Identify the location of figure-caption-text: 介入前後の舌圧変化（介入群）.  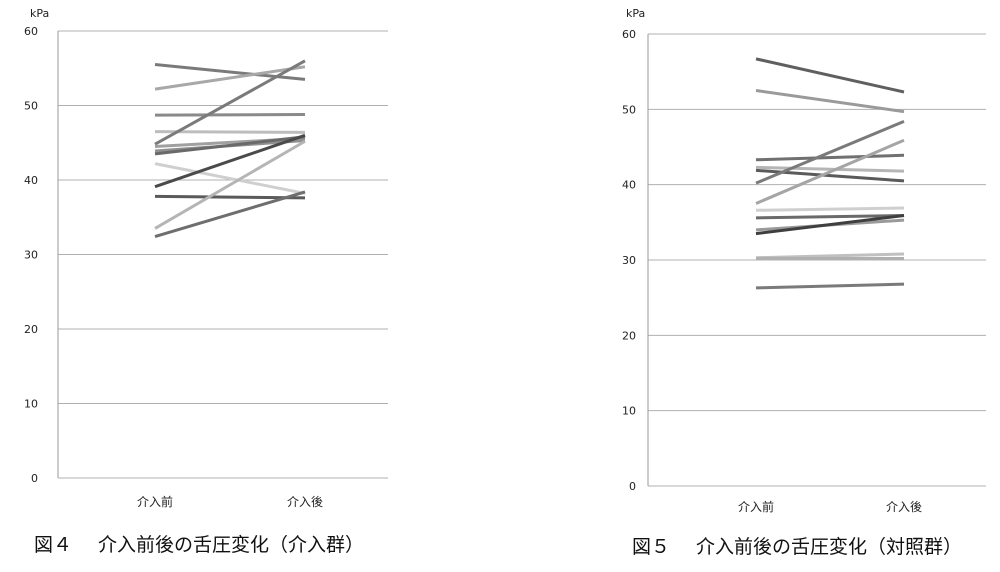
(231, 545).